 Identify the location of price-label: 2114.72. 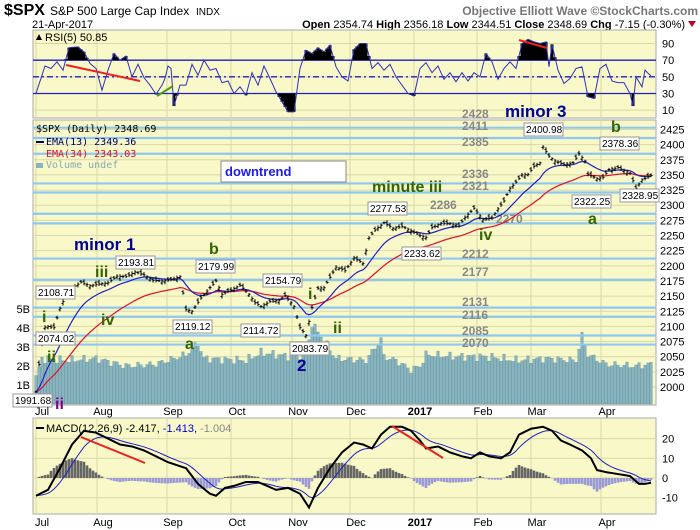
(261, 331).